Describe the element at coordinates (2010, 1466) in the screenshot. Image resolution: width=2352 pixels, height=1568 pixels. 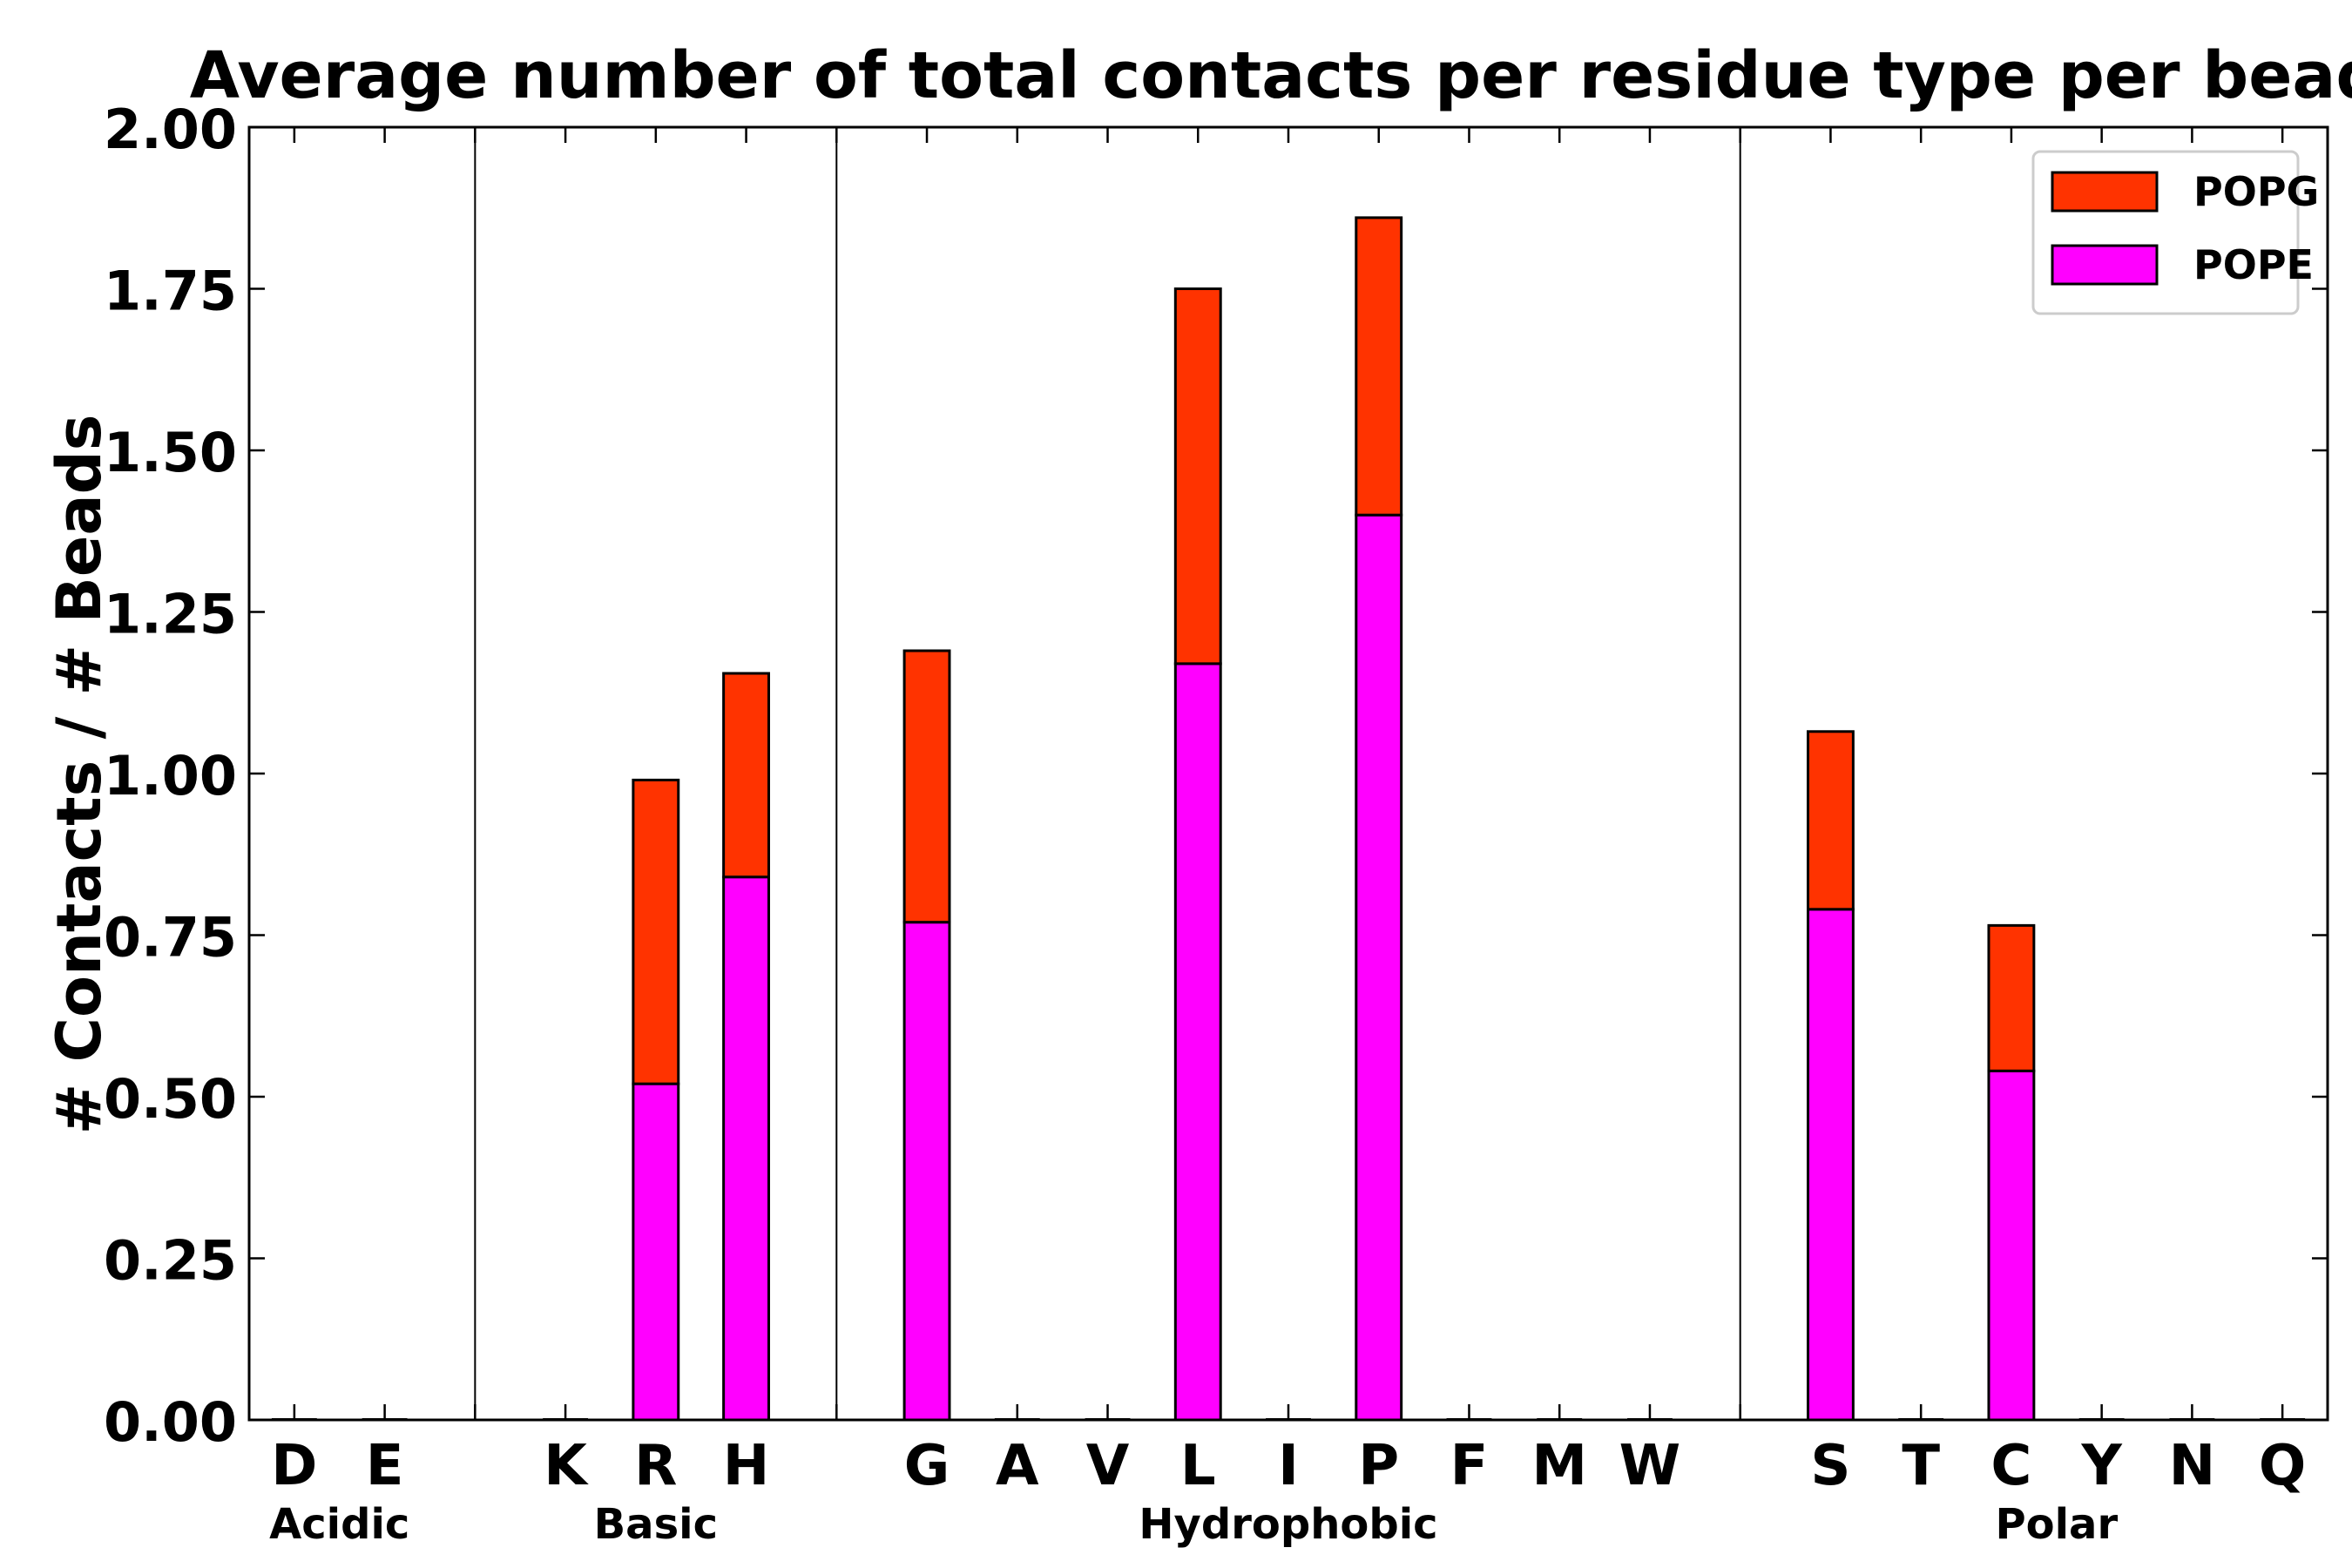
I see `x-tick-label-C: C` at that location.